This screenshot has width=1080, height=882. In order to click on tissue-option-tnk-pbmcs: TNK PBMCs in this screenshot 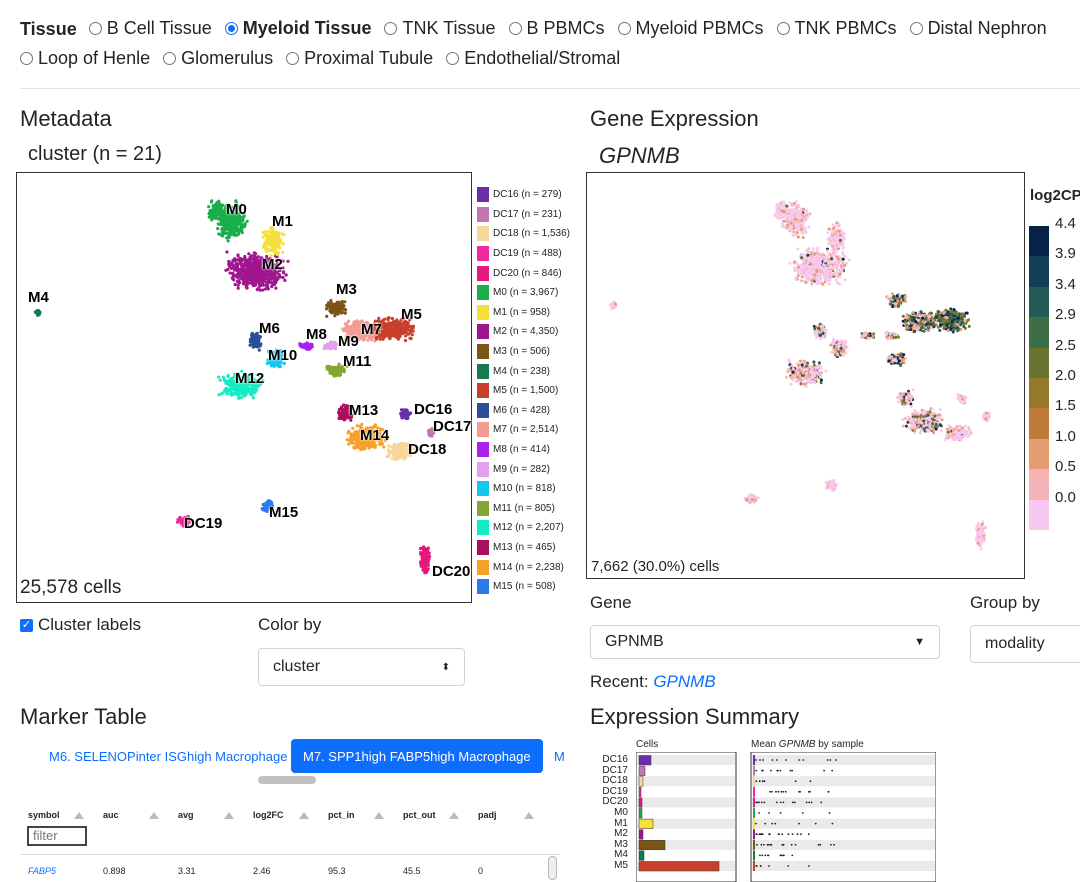, I will do `click(837, 28)`.